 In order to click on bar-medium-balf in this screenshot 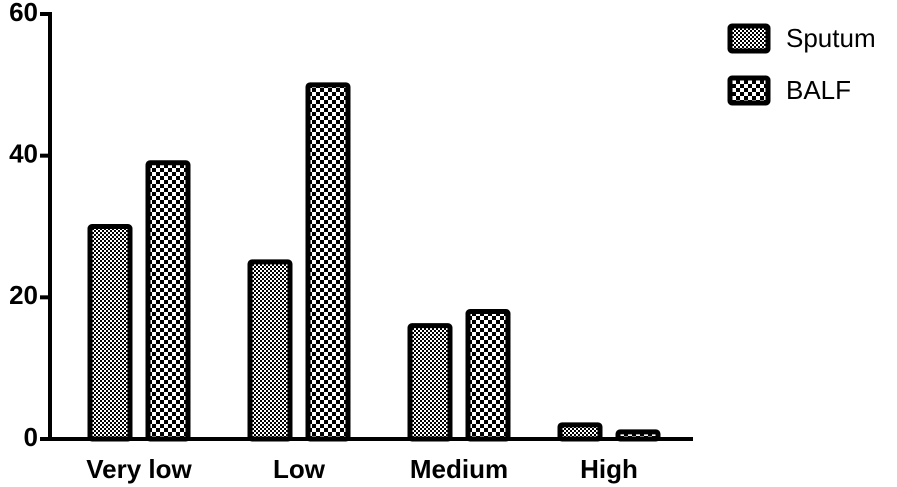, I will do `click(488, 375)`.